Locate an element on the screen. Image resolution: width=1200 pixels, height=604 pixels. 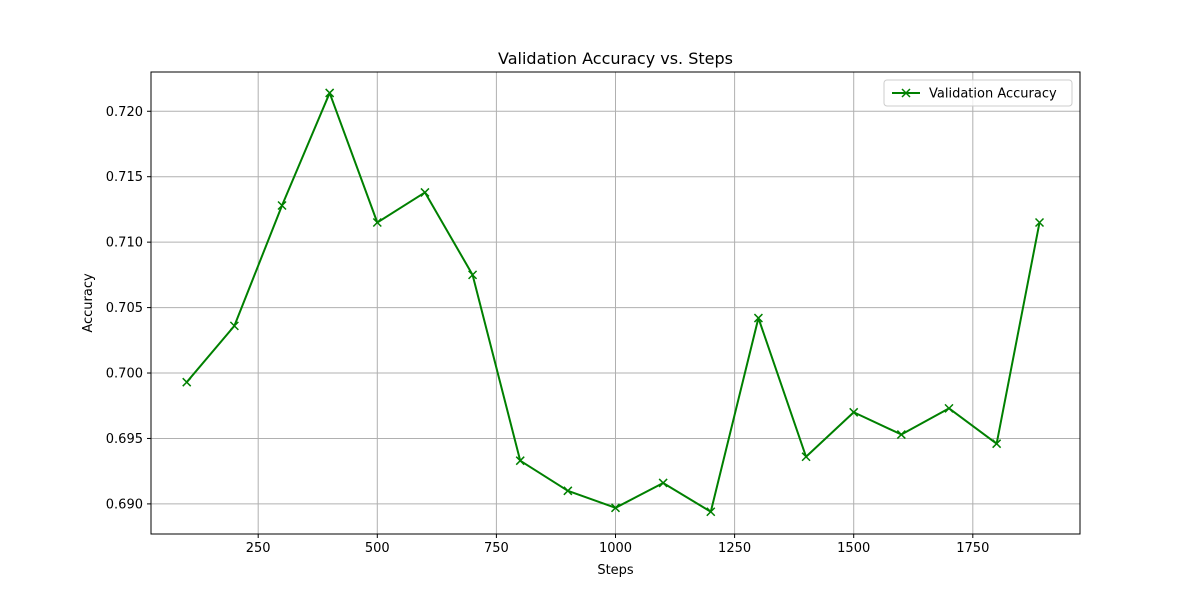
x-tick-label: 1000 is located at coordinates (615, 548).